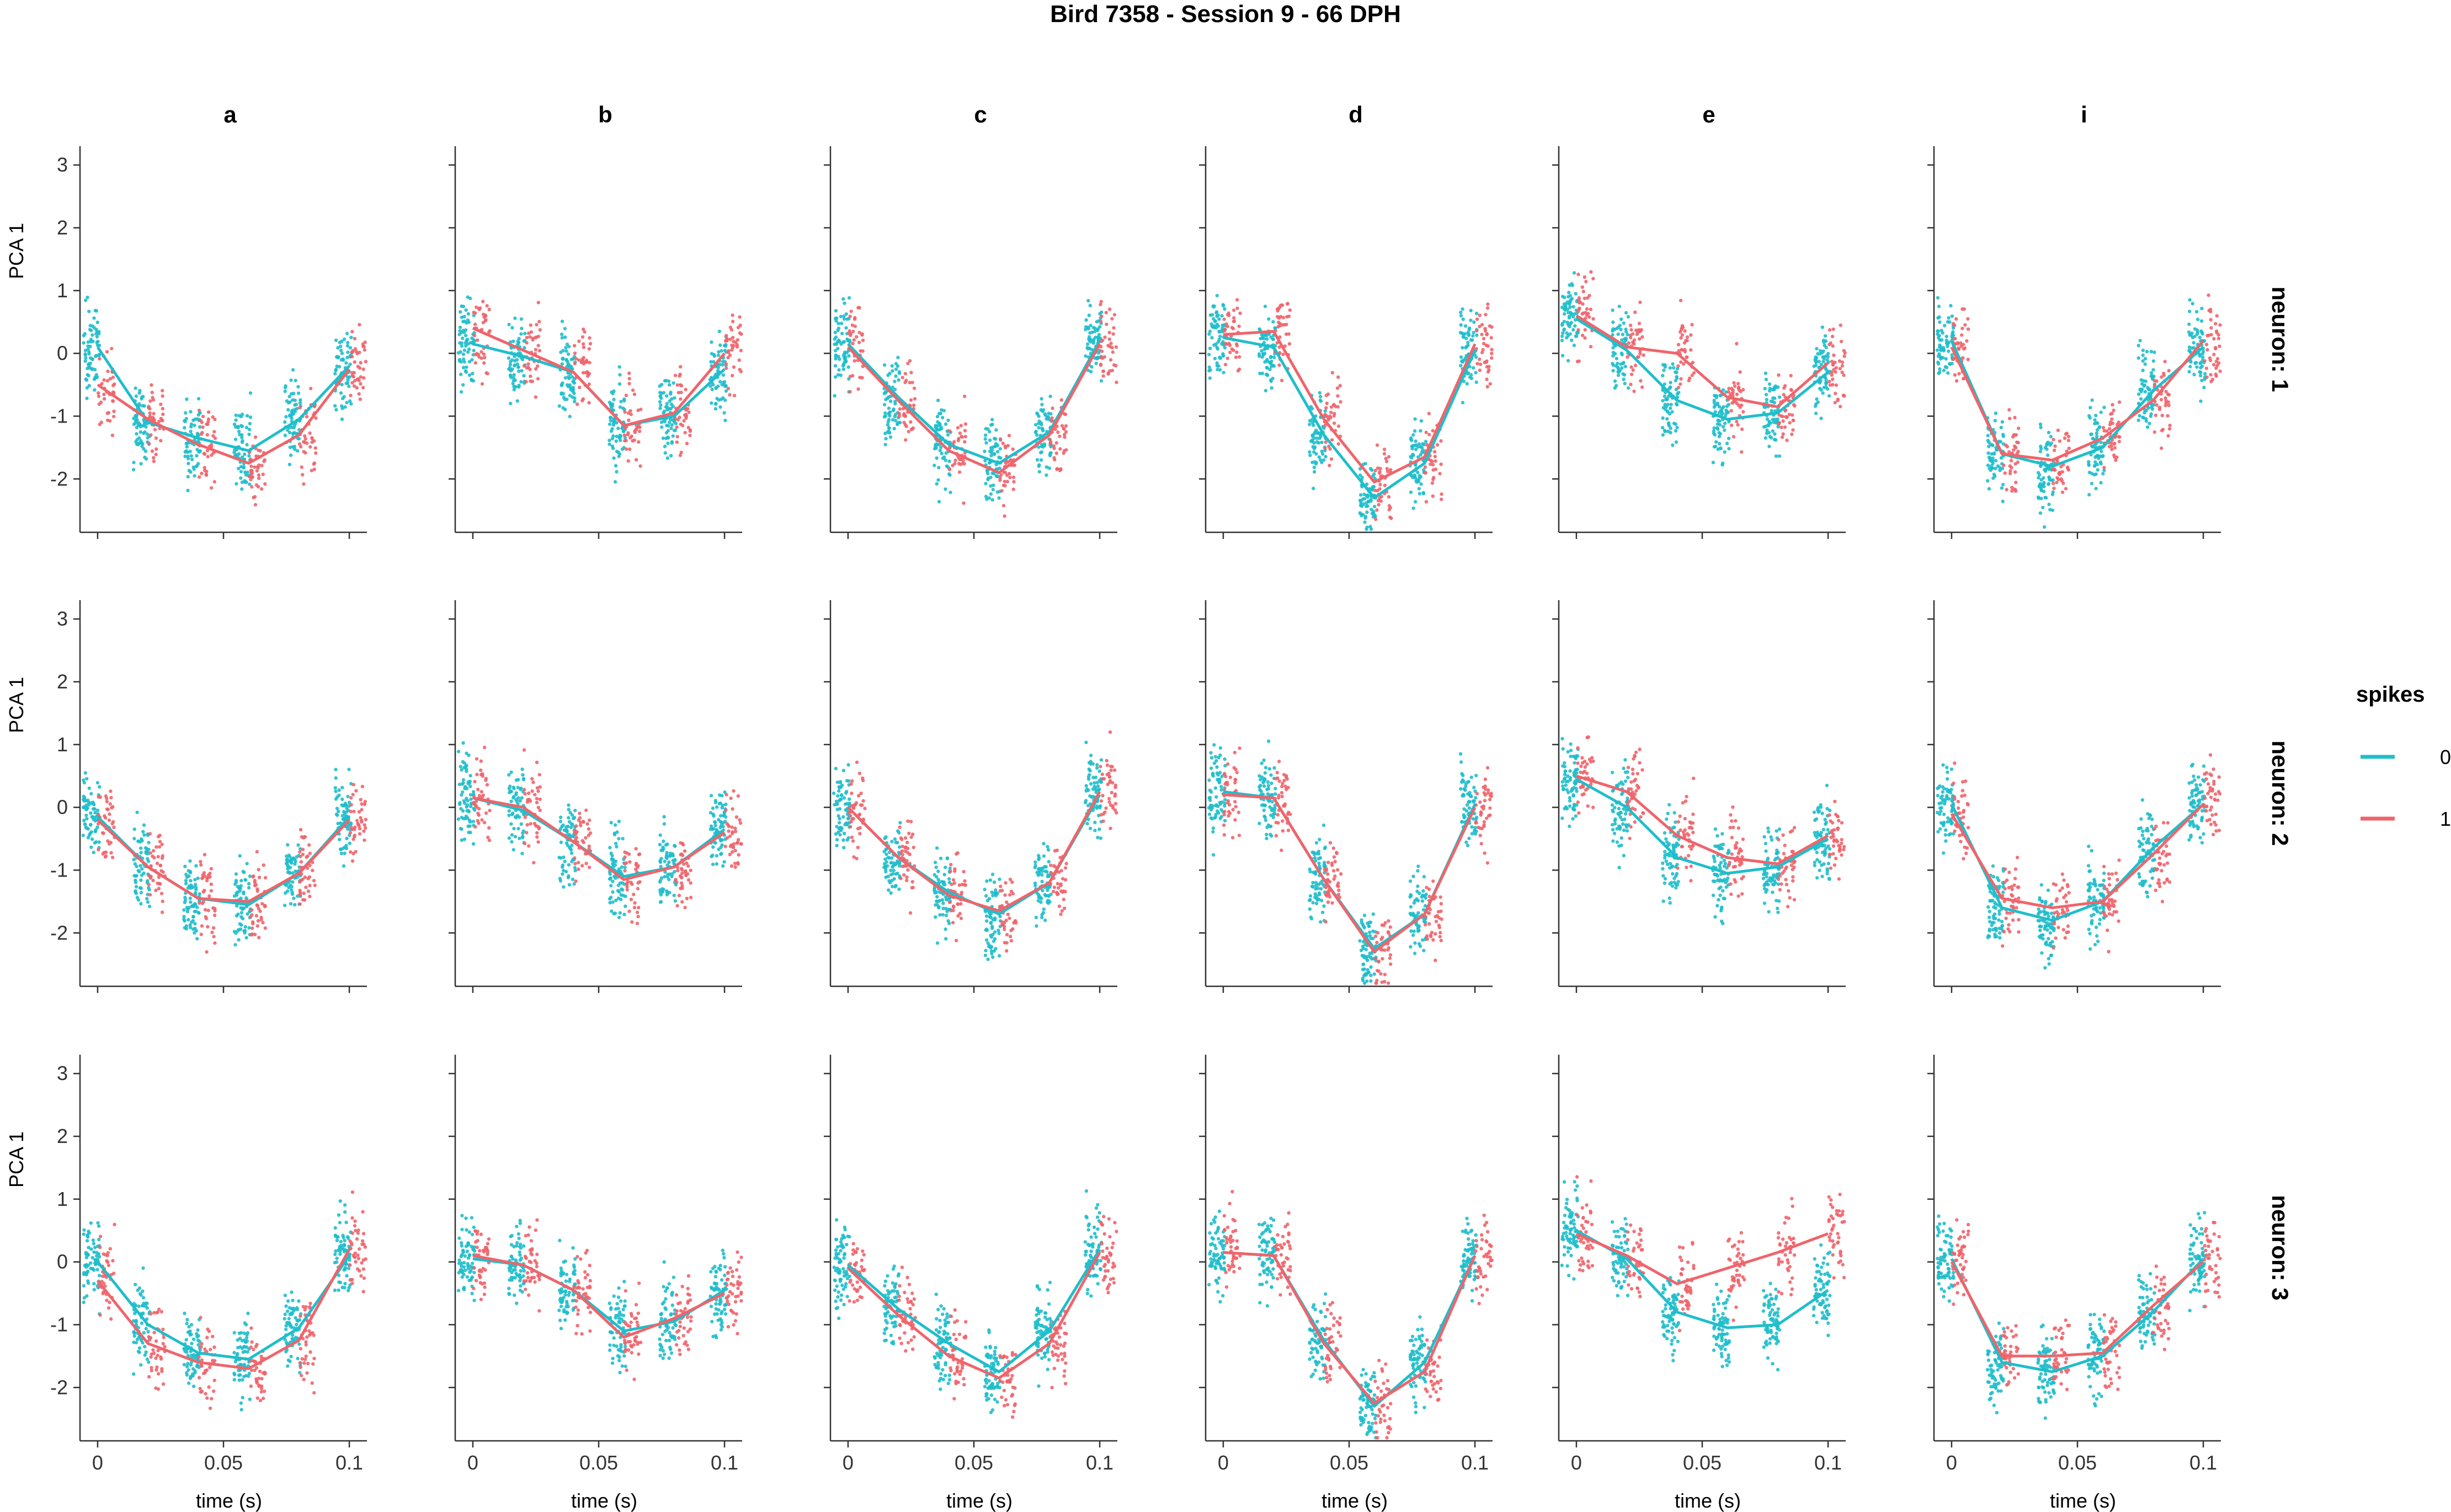 The width and height of the screenshot is (2451, 1512). I want to click on y-tick-label: 0, so click(62, 353).